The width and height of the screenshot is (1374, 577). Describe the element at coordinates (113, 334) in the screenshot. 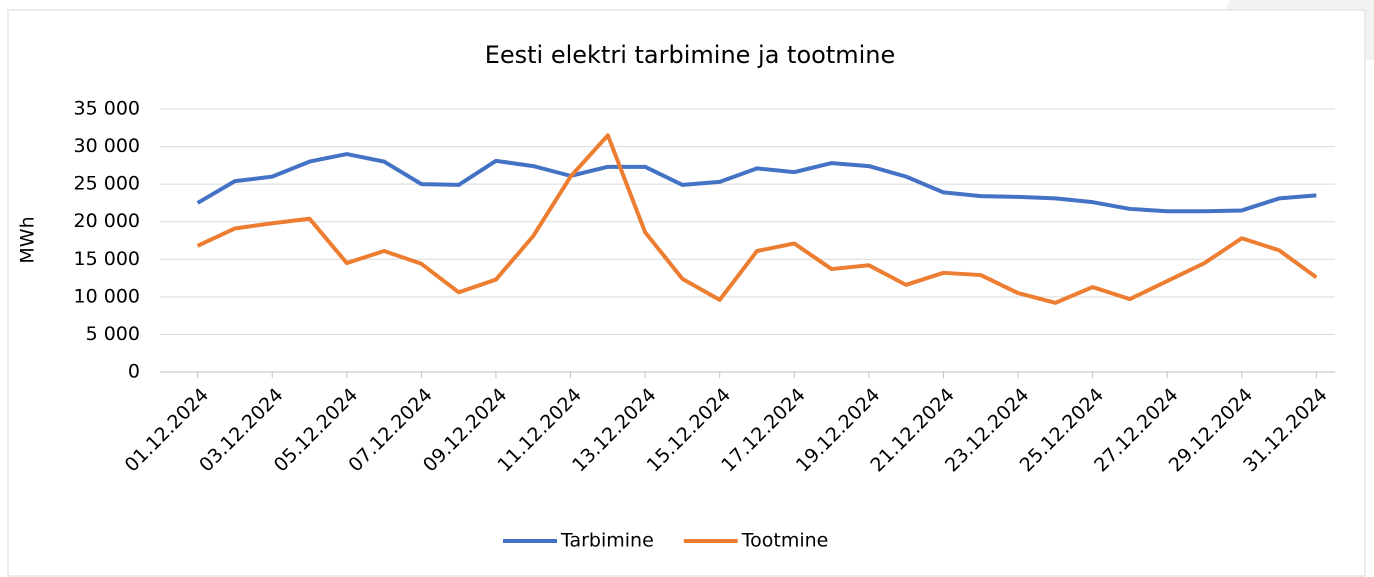

I see `y-tick-label: 5 000` at that location.